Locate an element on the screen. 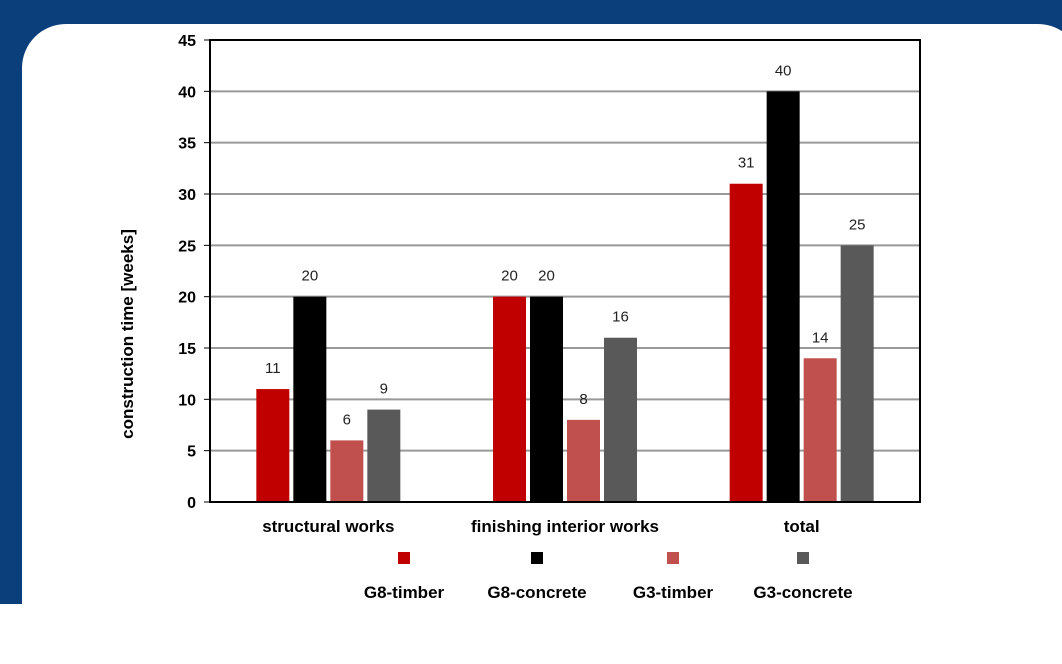 This screenshot has height=664, width=1062. legend-label: G8-concrete is located at coordinates (536, 592).